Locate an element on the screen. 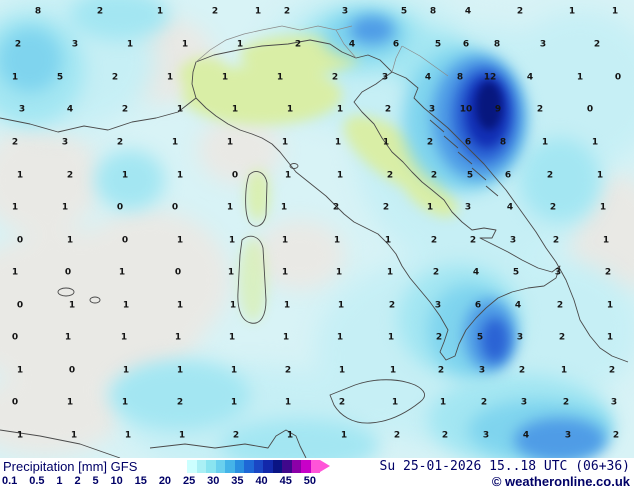  scale-label: 30 is located at coordinates (213, 481).